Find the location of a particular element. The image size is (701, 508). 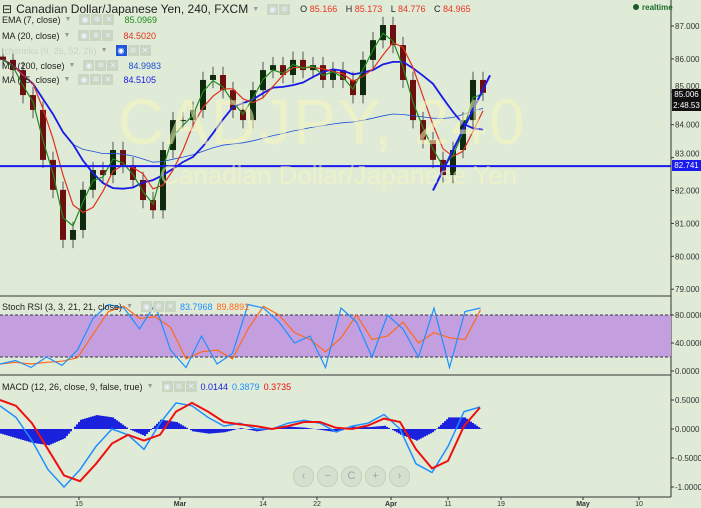

indicator-value: 84.5105 is located at coordinates (140, 79).